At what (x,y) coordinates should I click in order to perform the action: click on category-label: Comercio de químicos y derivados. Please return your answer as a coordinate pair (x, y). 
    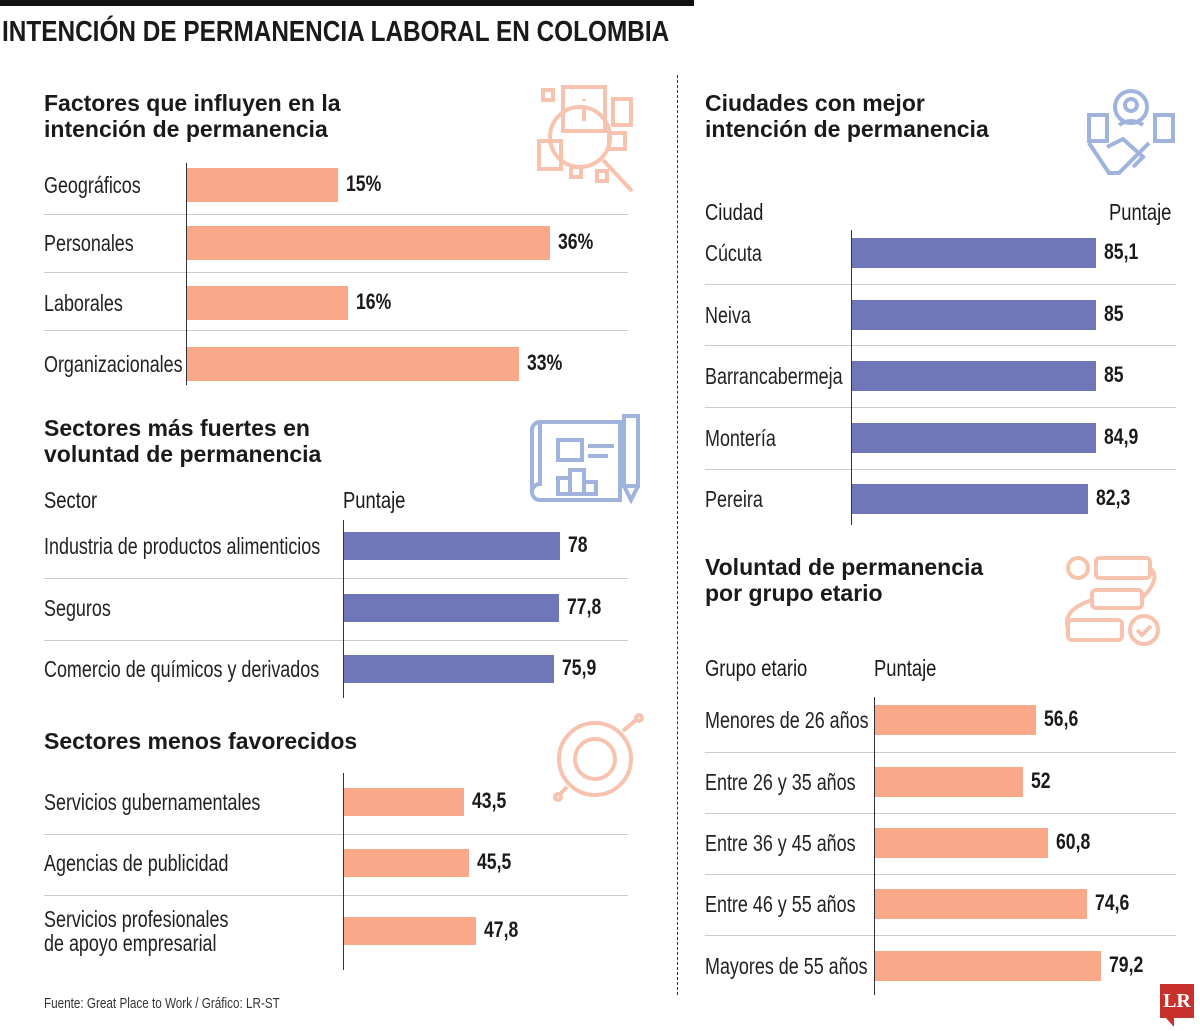
    Looking at the image, I should click on (182, 669).